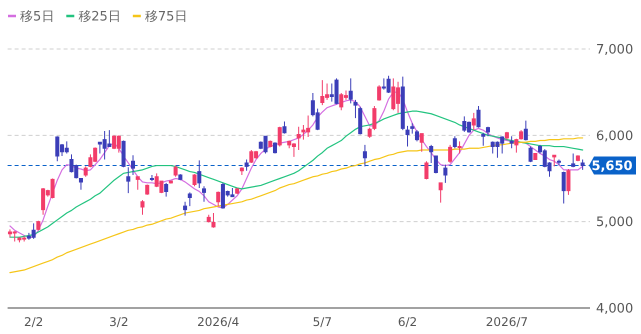  What do you see at coordinates (34, 322) in the screenshot?
I see `xtick: 2/2` at bounding box center [34, 322].